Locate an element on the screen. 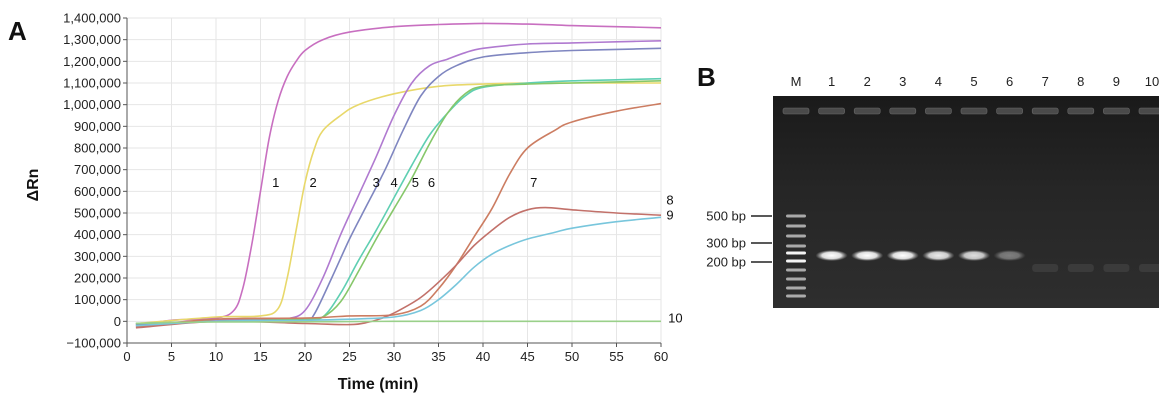  y-tick-label: 1,300,000 is located at coordinates (92, 39).